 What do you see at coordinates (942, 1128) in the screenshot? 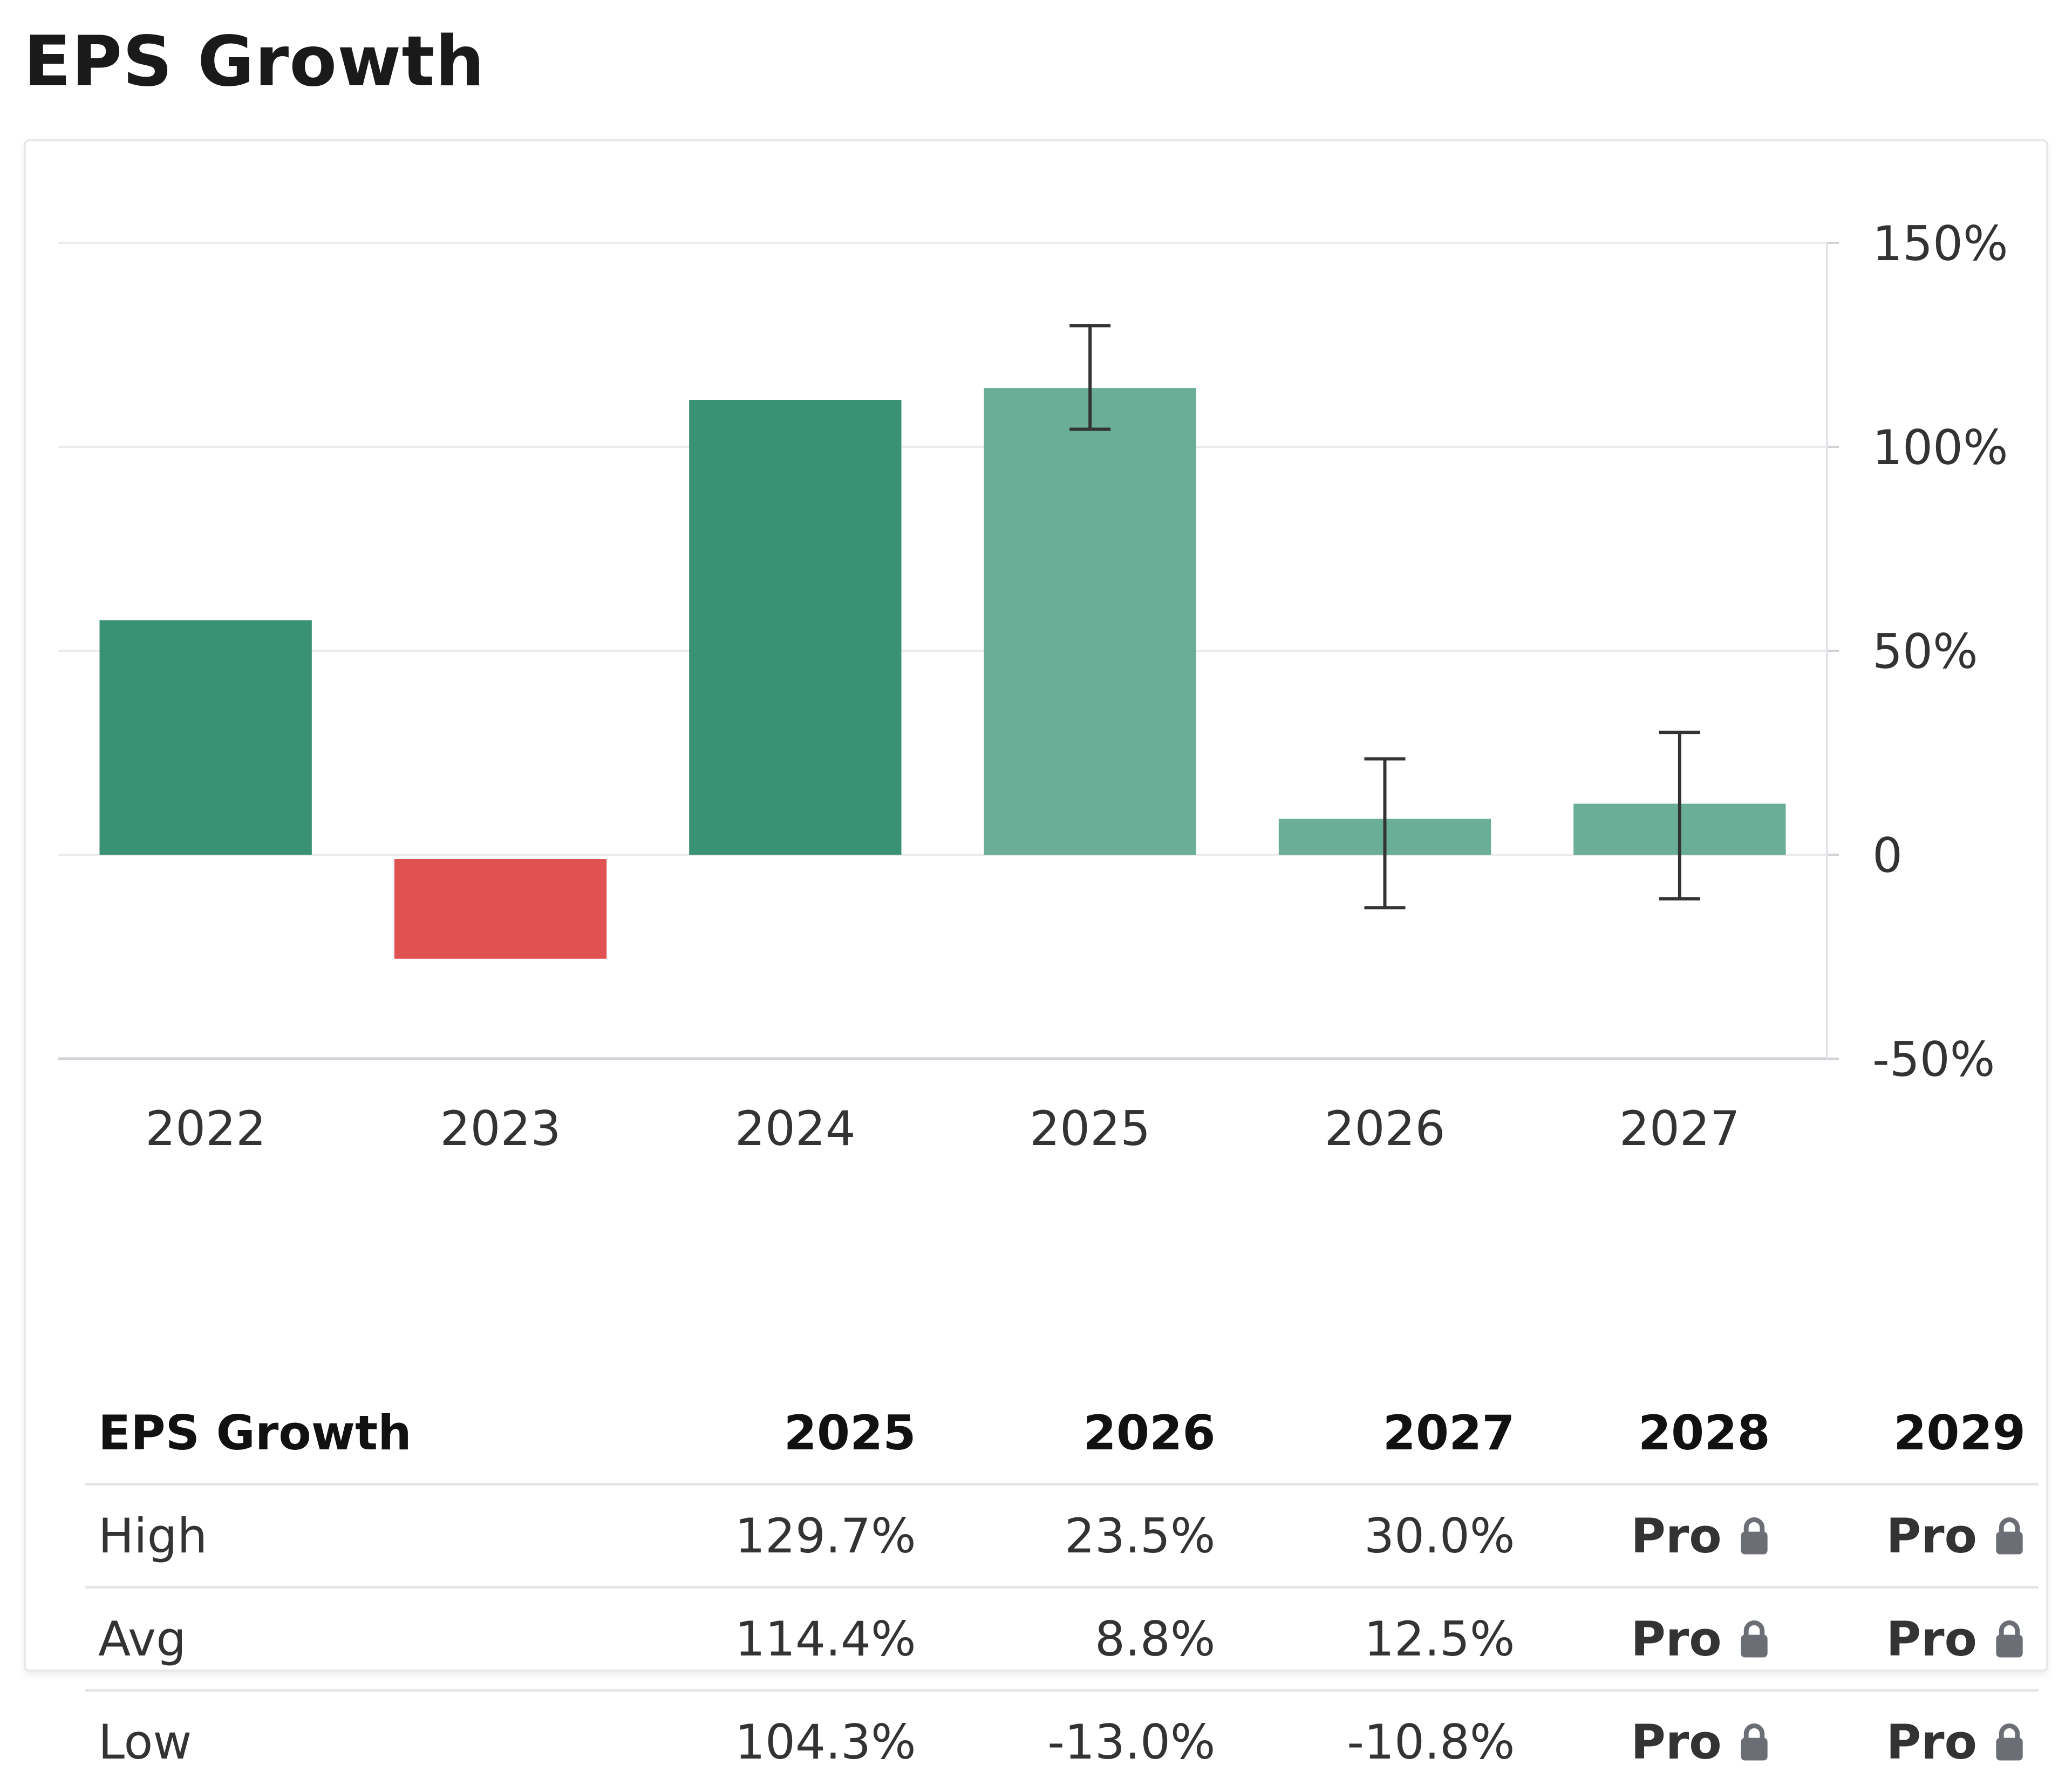
I see `x-axis-ticks: 2022 2023 2024 2025 2026 2027` at bounding box center [942, 1128].